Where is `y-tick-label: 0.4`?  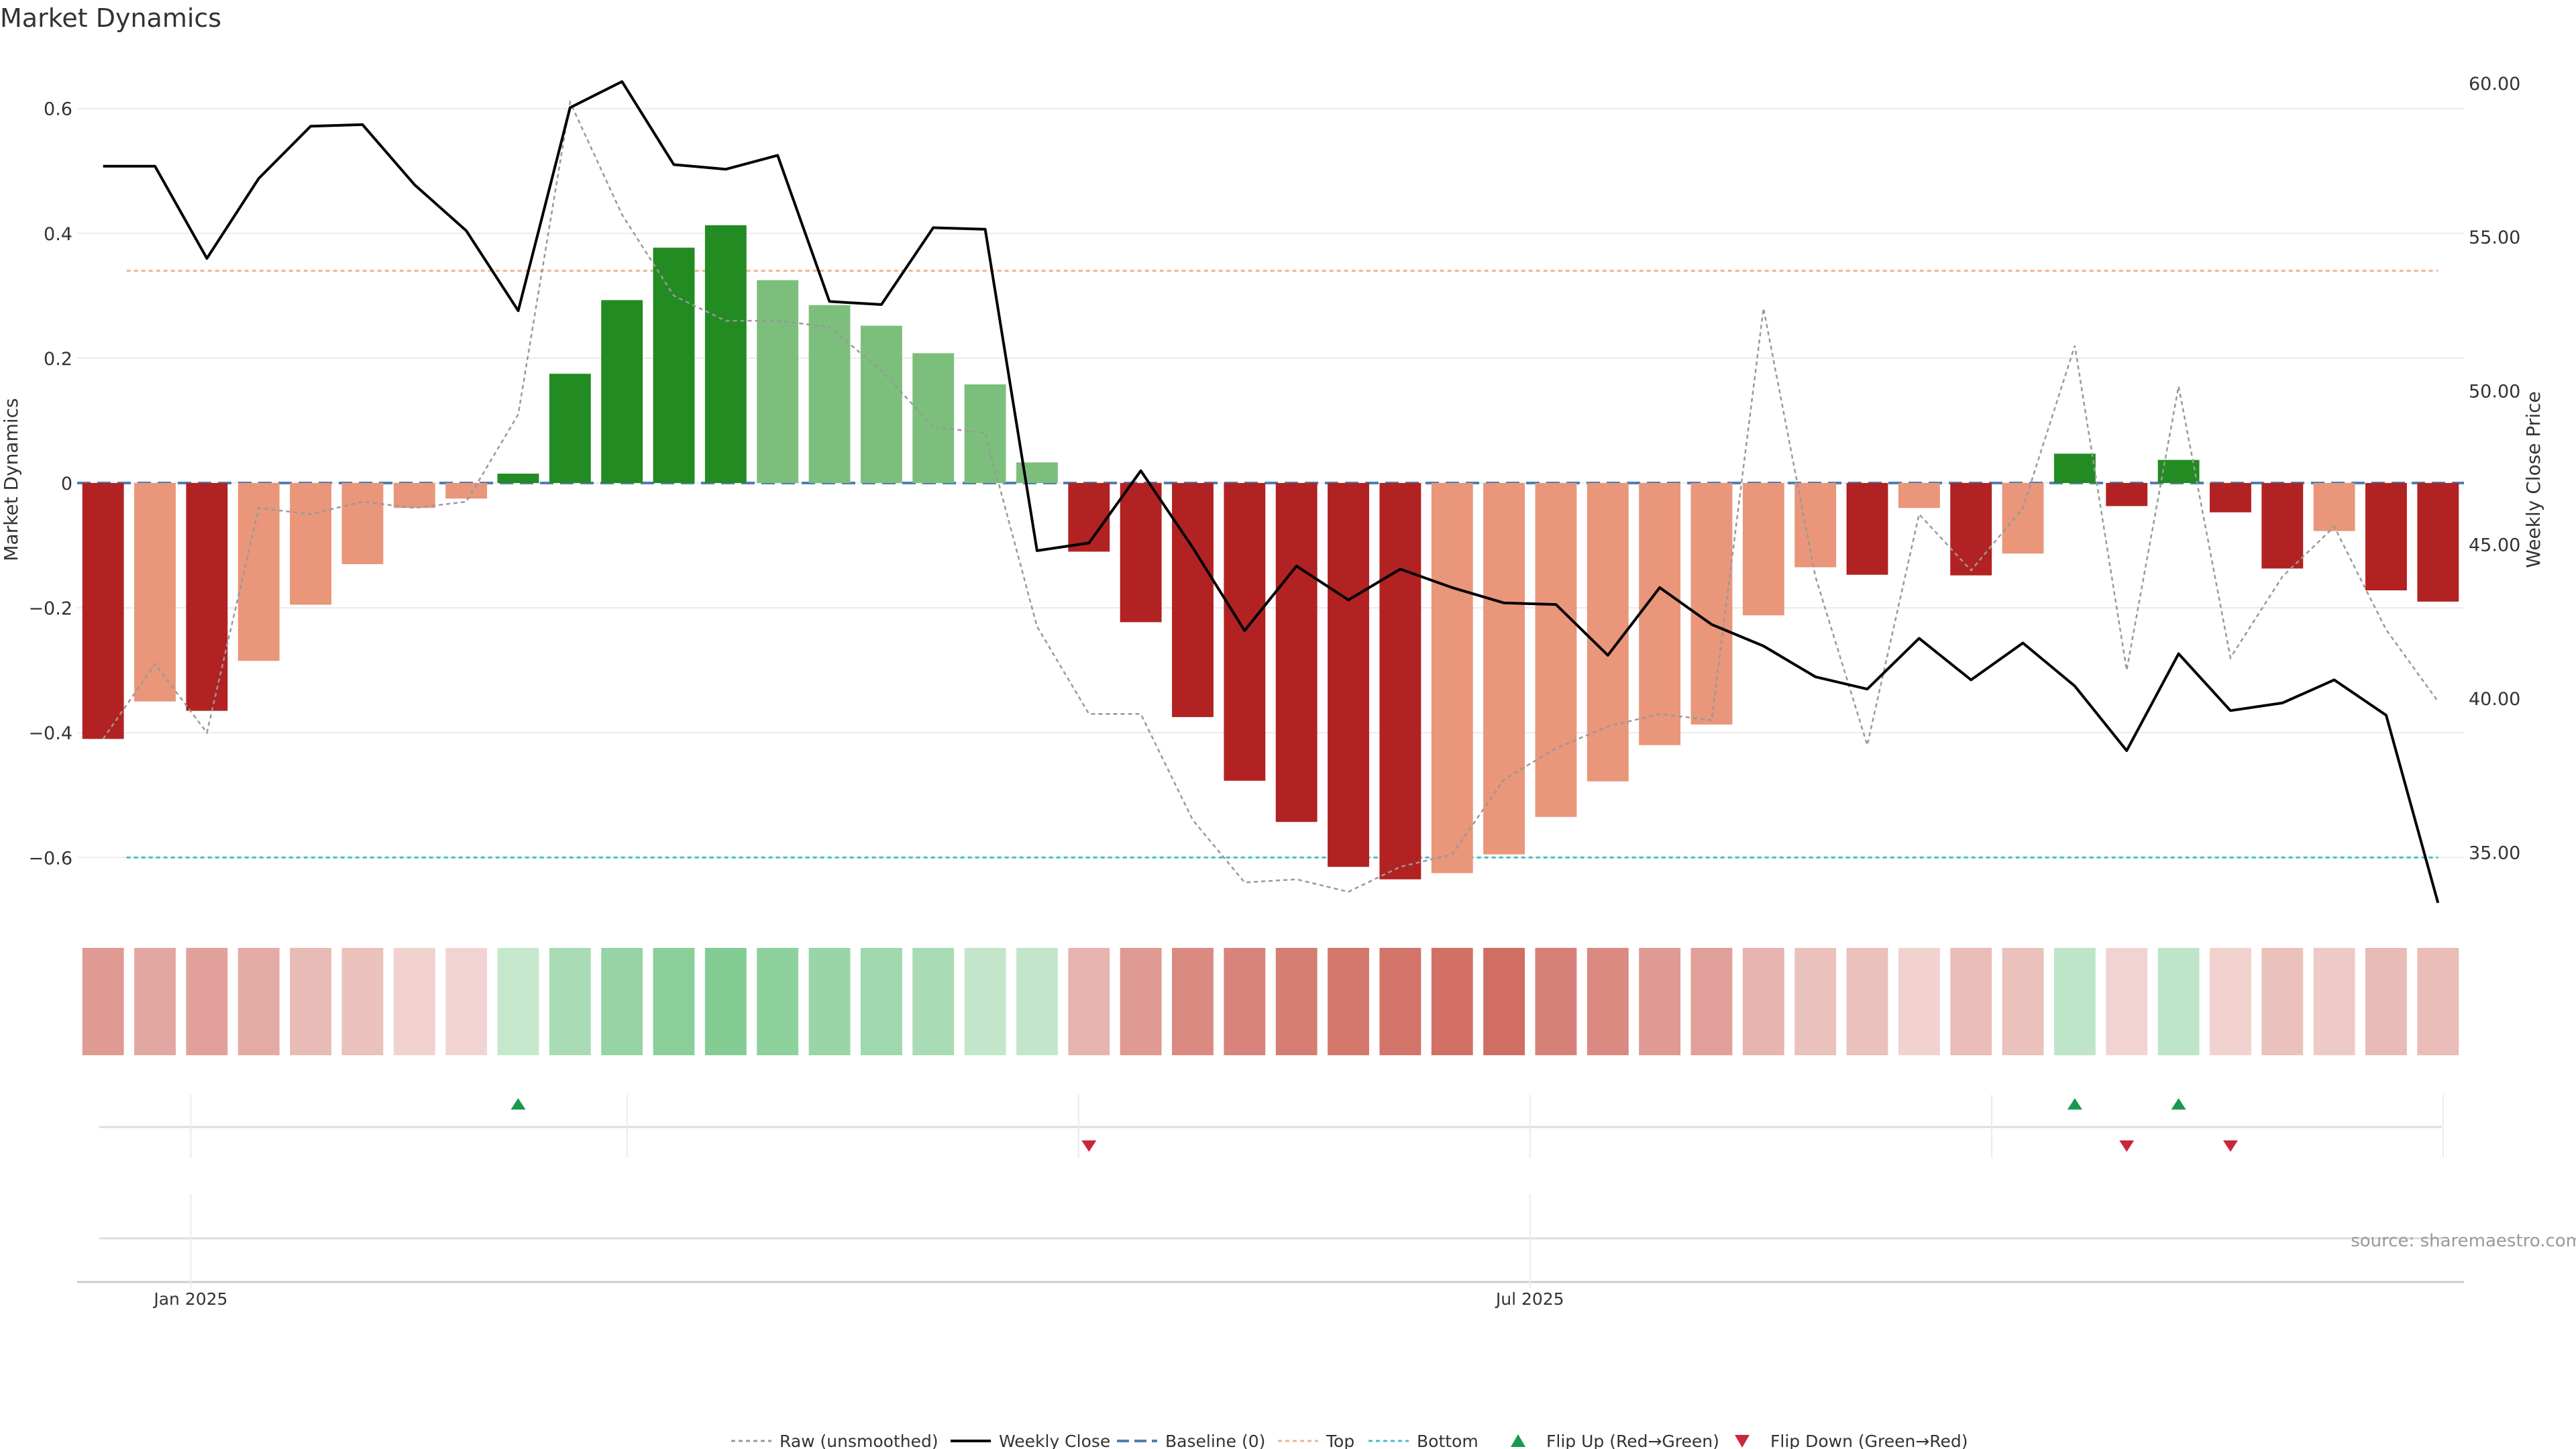 y-tick-label: 0.4 is located at coordinates (58, 234).